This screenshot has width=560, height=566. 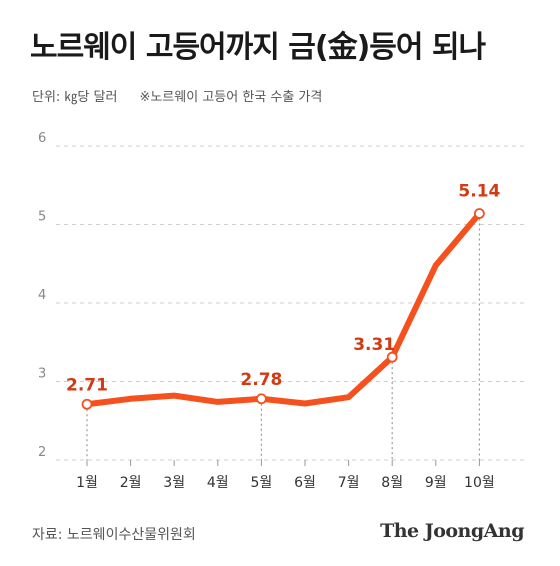 I want to click on x-tick-label: 7월, so click(x=349, y=483).